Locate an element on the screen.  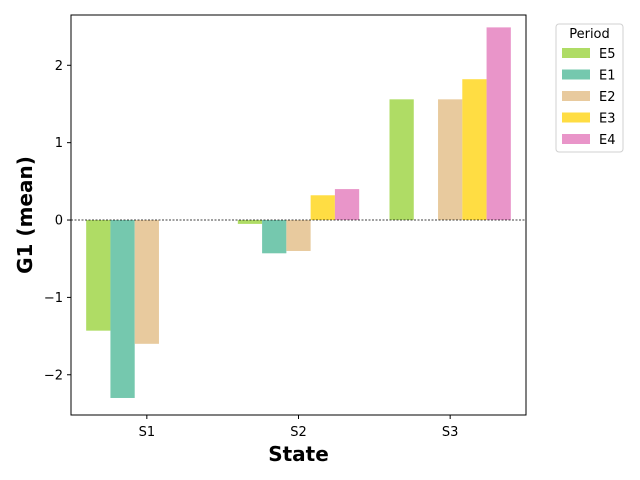
y-axis-label: G1 (mean) is located at coordinates (25, 215).